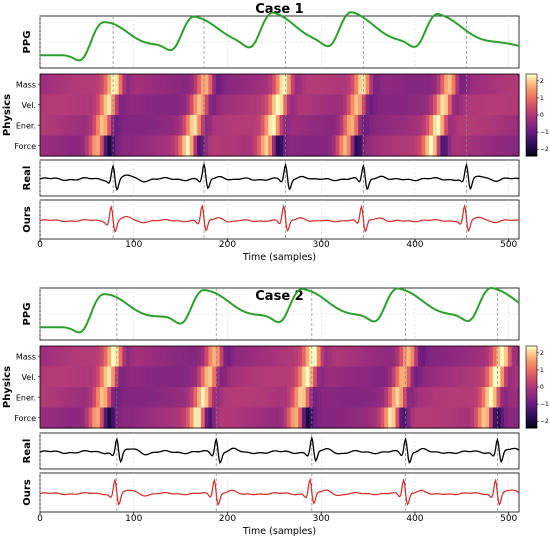 This screenshot has height=538, width=550. I want to click on physics-row-label: Ener., so click(26, 397).